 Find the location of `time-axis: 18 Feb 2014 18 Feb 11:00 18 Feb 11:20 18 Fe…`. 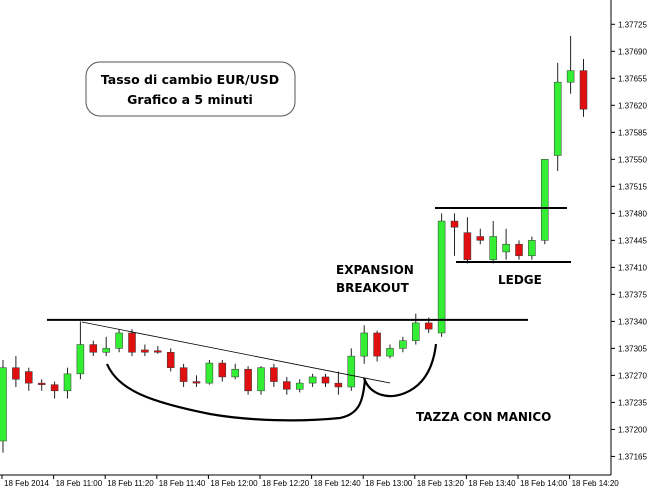

time-axis: 18 Feb 2014 18 Feb 11:00 18 Feb 11:20 18 Fe… is located at coordinates (310, 481).